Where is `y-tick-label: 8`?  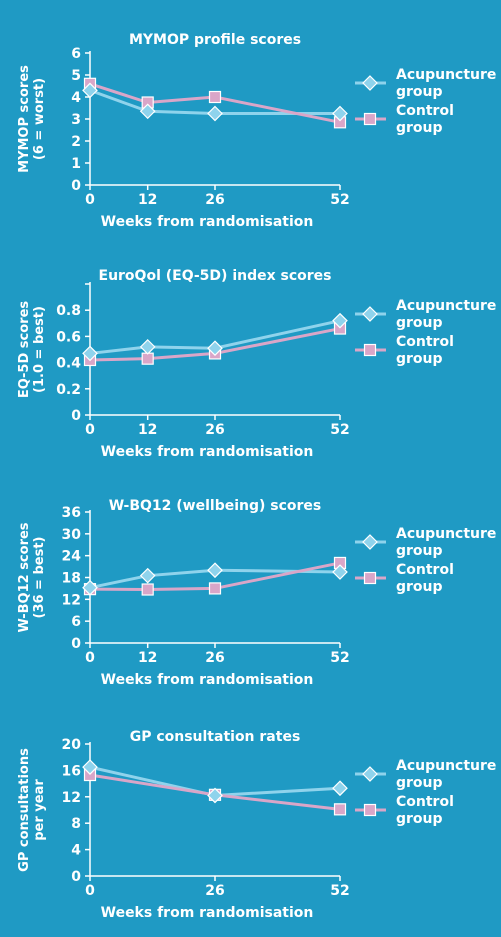
y-tick-label: 8 is located at coordinates (76, 824).